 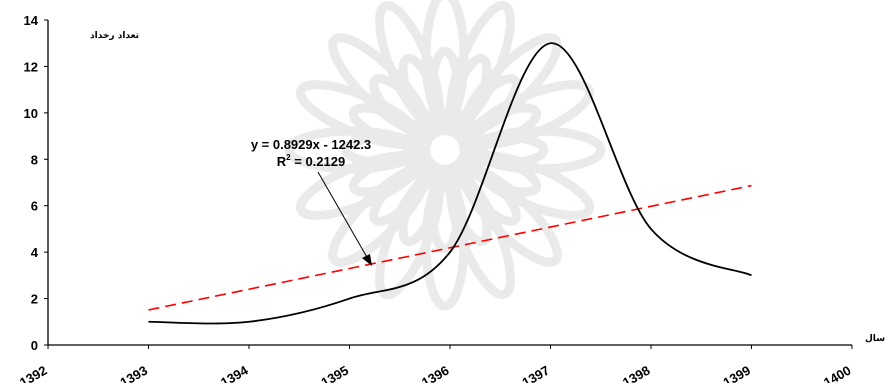 What do you see at coordinates (31, 66) in the screenshot?
I see `y-tick-label: 12` at bounding box center [31, 66].